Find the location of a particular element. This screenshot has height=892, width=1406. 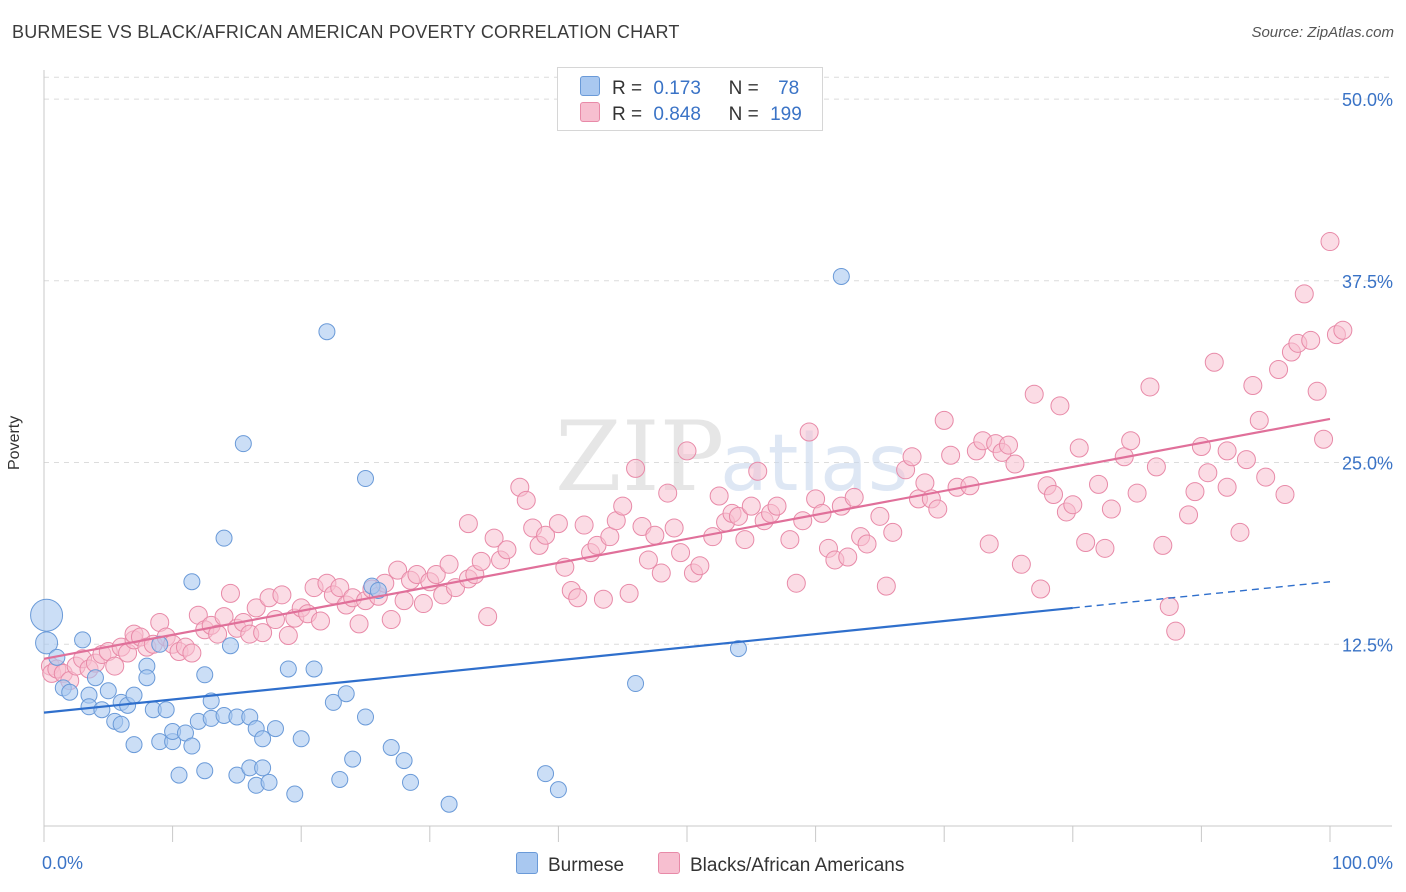

burmese-trend-extension is located at coordinates (1201, 595).